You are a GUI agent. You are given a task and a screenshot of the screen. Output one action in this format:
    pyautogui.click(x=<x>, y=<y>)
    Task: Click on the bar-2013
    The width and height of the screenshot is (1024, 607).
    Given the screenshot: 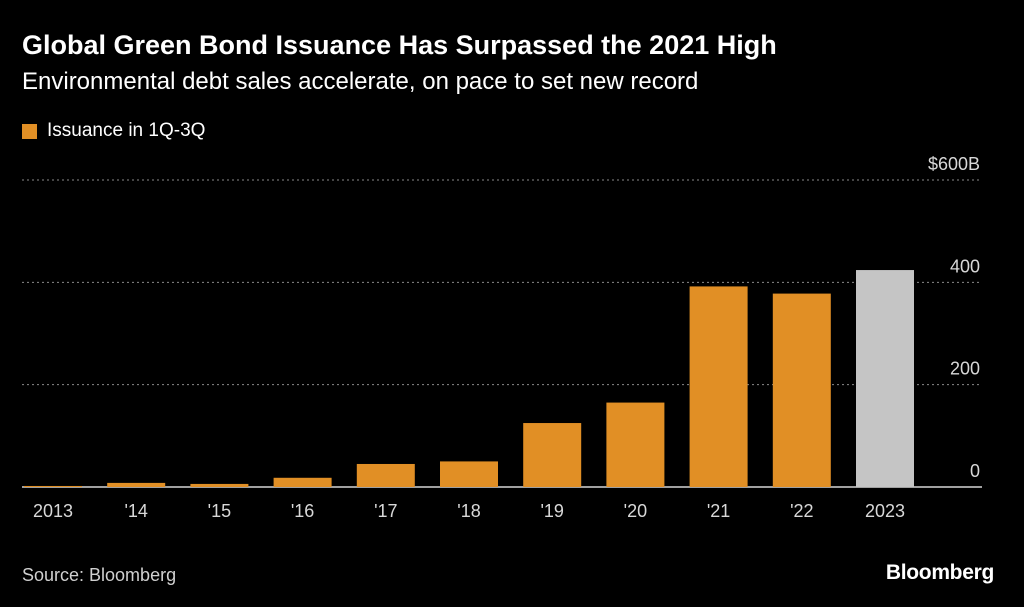 What is the action you would take?
    pyautogui.click(x=53, y=486)
    